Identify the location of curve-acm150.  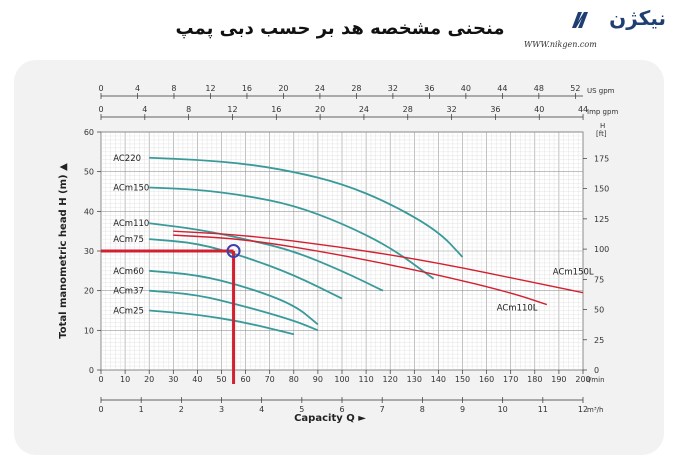
(292, 233).